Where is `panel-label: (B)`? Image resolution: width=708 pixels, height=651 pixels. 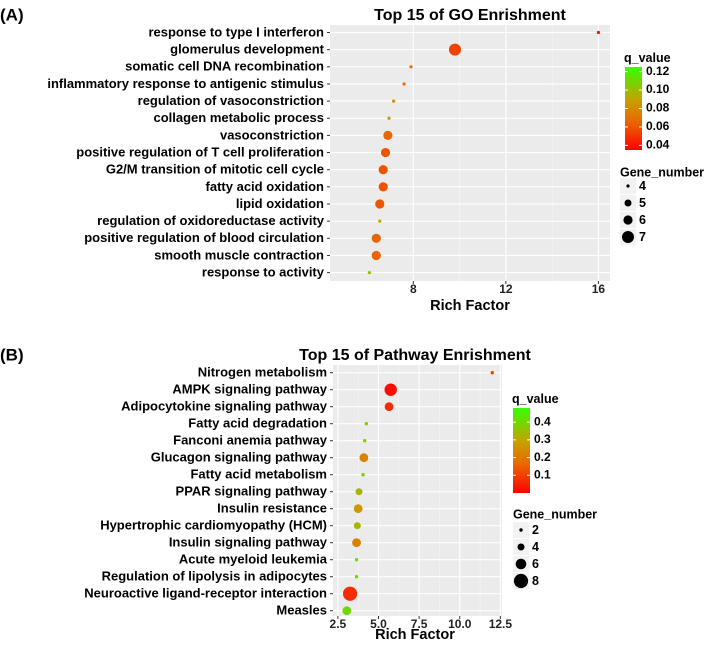 panel-label: (B) is located at coordinates (12, 354).